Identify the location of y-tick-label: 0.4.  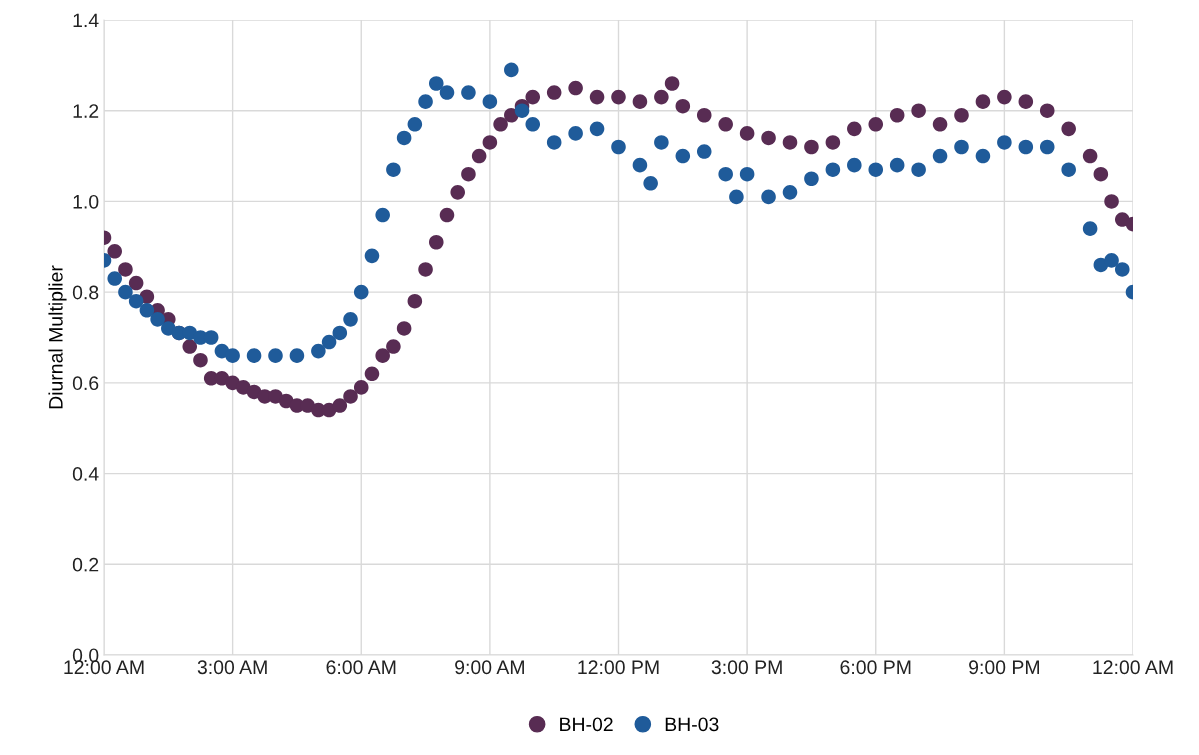
(85, 474).